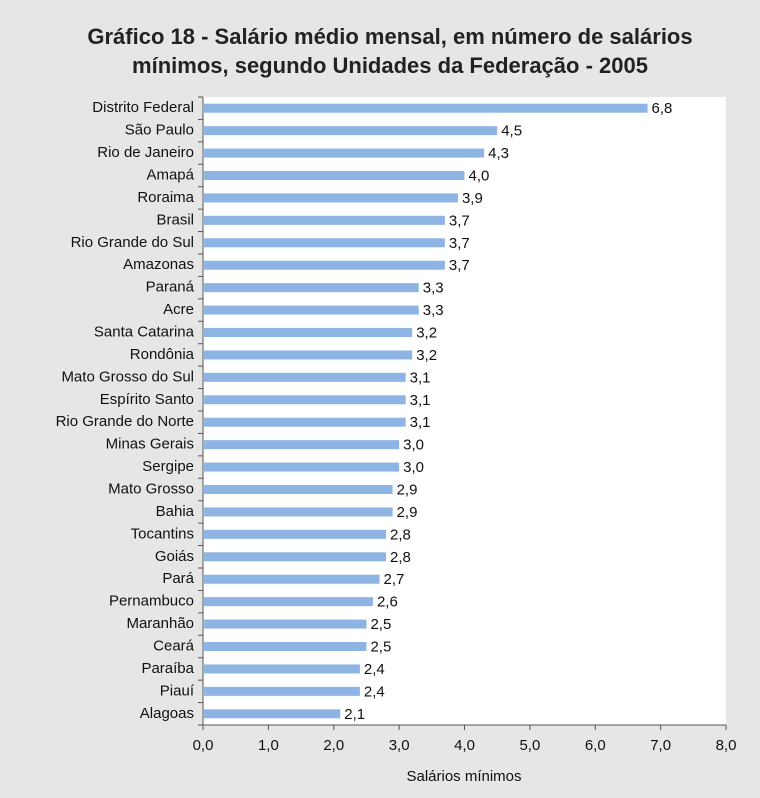  What do you see at coordinates (170, 174) in the screenshot?
I see `y-tick-label: Amapá` at bounding box center [170, 174].